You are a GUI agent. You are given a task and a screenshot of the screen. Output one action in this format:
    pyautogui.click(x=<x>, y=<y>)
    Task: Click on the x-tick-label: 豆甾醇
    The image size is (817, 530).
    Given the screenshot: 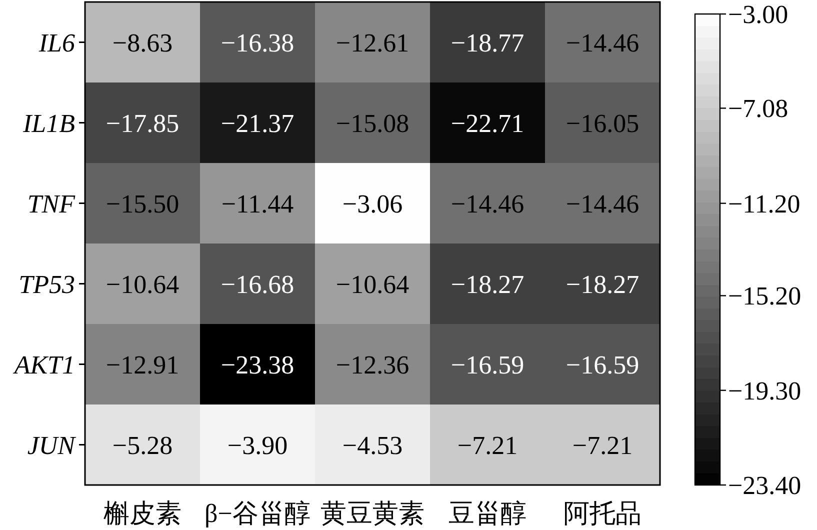 What is the action you would take?
    pyautogui.click(x=487, y=513)
    